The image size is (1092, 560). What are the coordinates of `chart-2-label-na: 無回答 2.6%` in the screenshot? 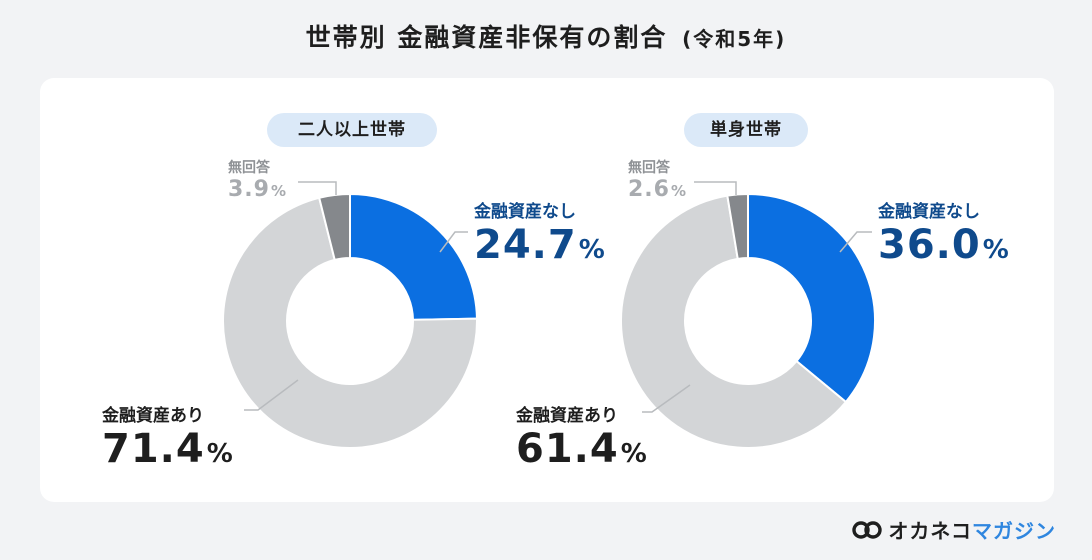 It's located at (657, 179).